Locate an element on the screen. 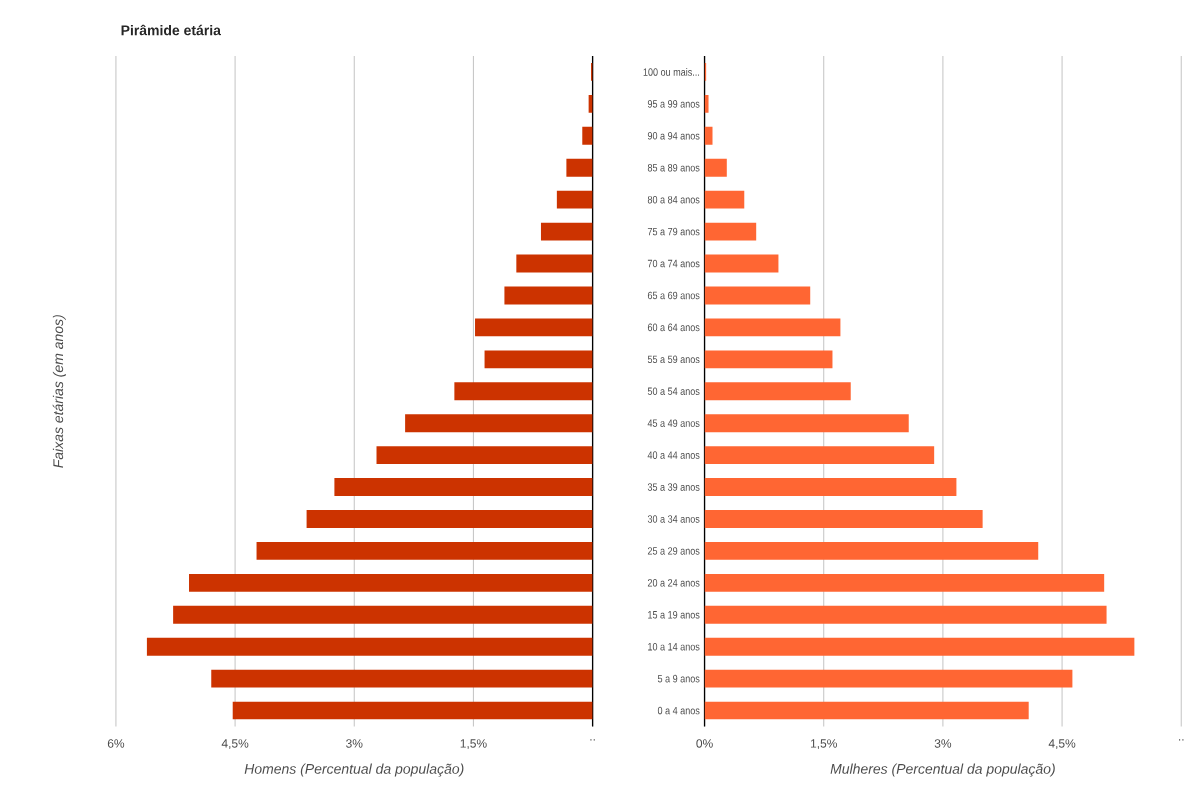 This screenshot has height=799, width=1189. y-tick-label: 20 a 24 anos is located at coordinates (673, 582).